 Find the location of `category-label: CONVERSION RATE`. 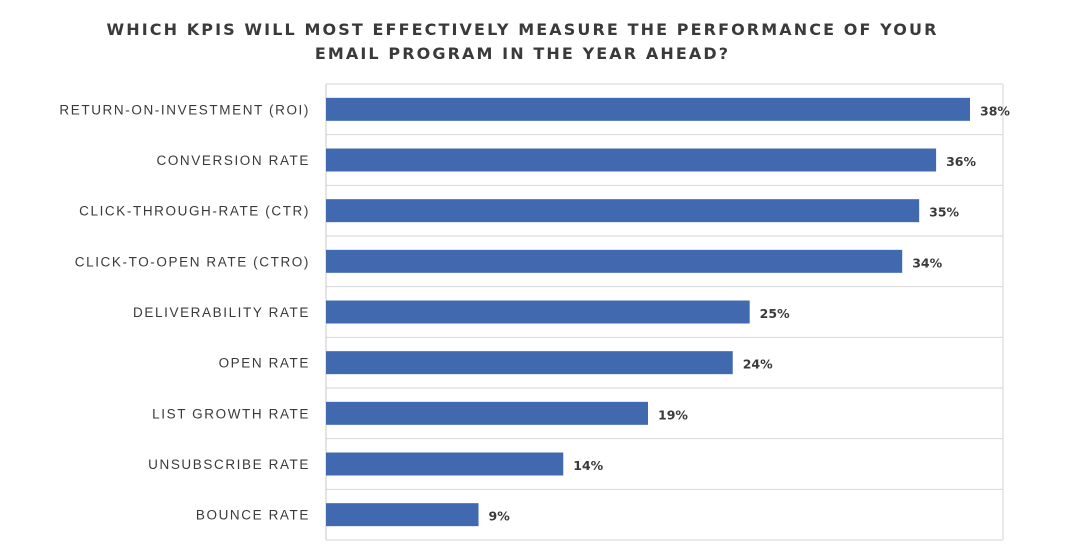

category-label: CONVERSION RATE is located at coordinates (233, 160).